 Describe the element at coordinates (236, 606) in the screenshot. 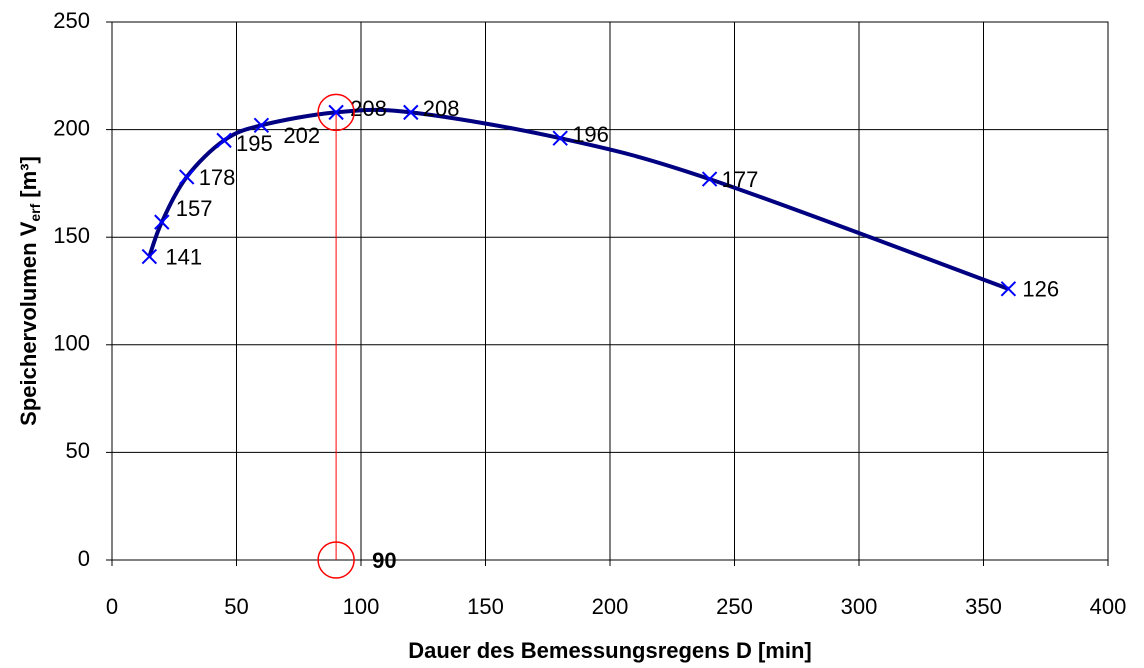

I see `x-tick-label: 50` at that location.